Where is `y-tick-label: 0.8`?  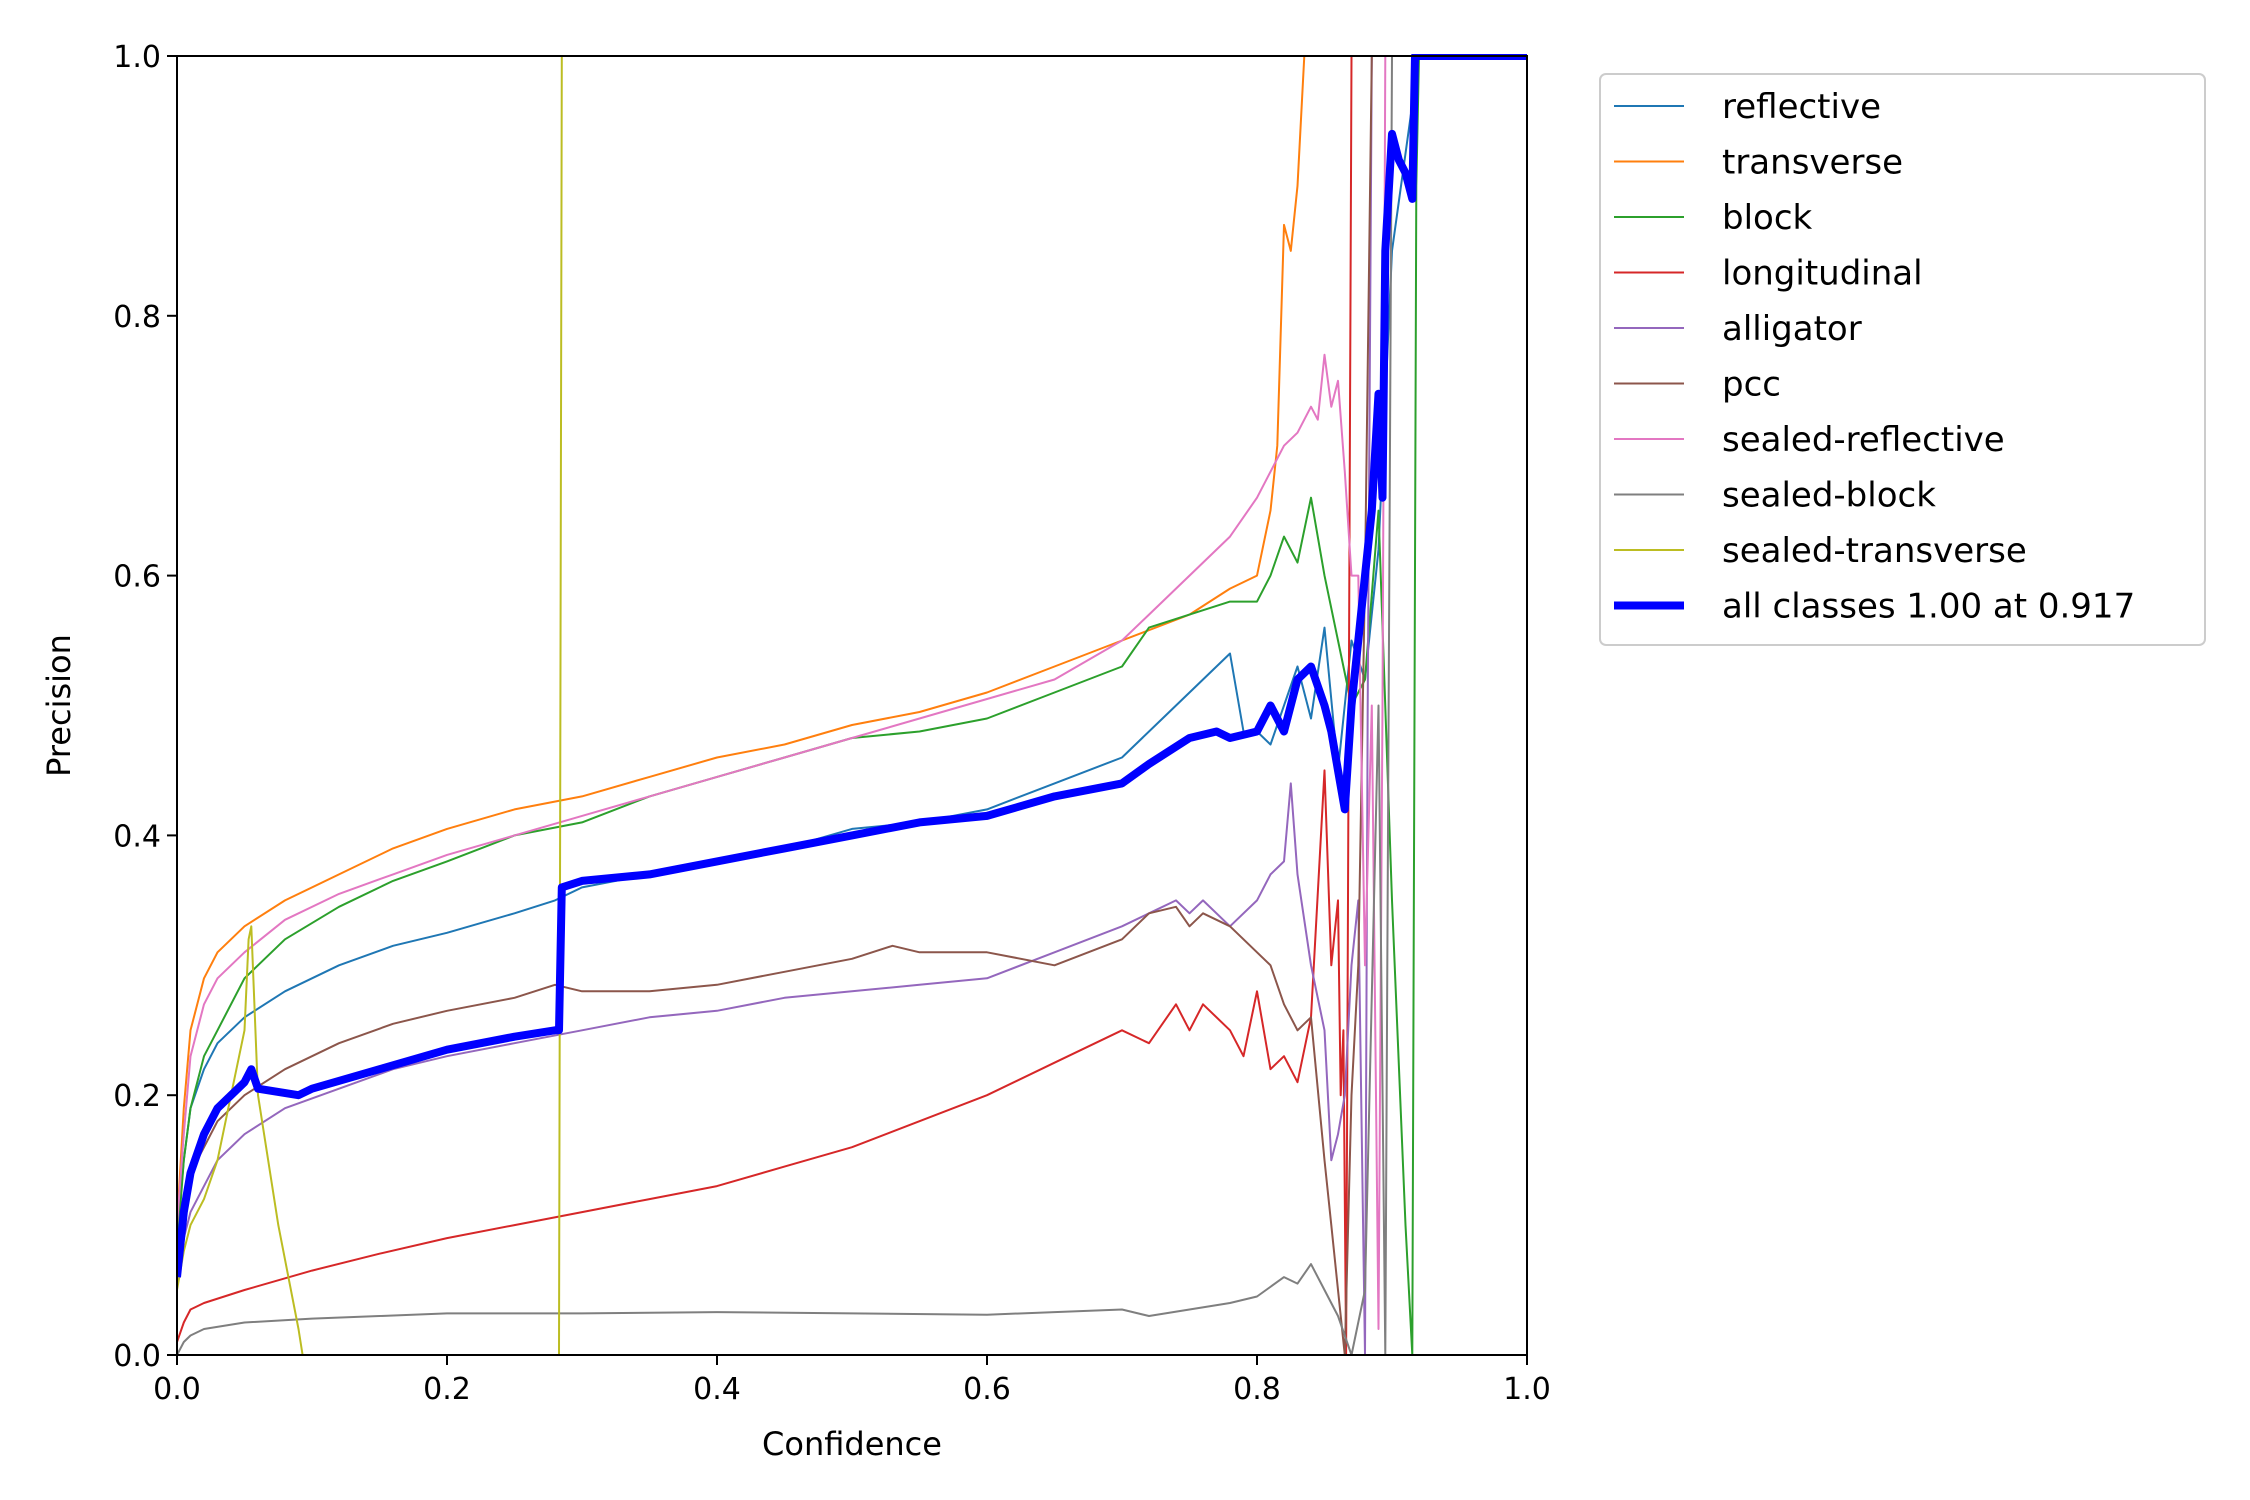 y-tick-label: 0.8 is located at coordinates (137, 317).